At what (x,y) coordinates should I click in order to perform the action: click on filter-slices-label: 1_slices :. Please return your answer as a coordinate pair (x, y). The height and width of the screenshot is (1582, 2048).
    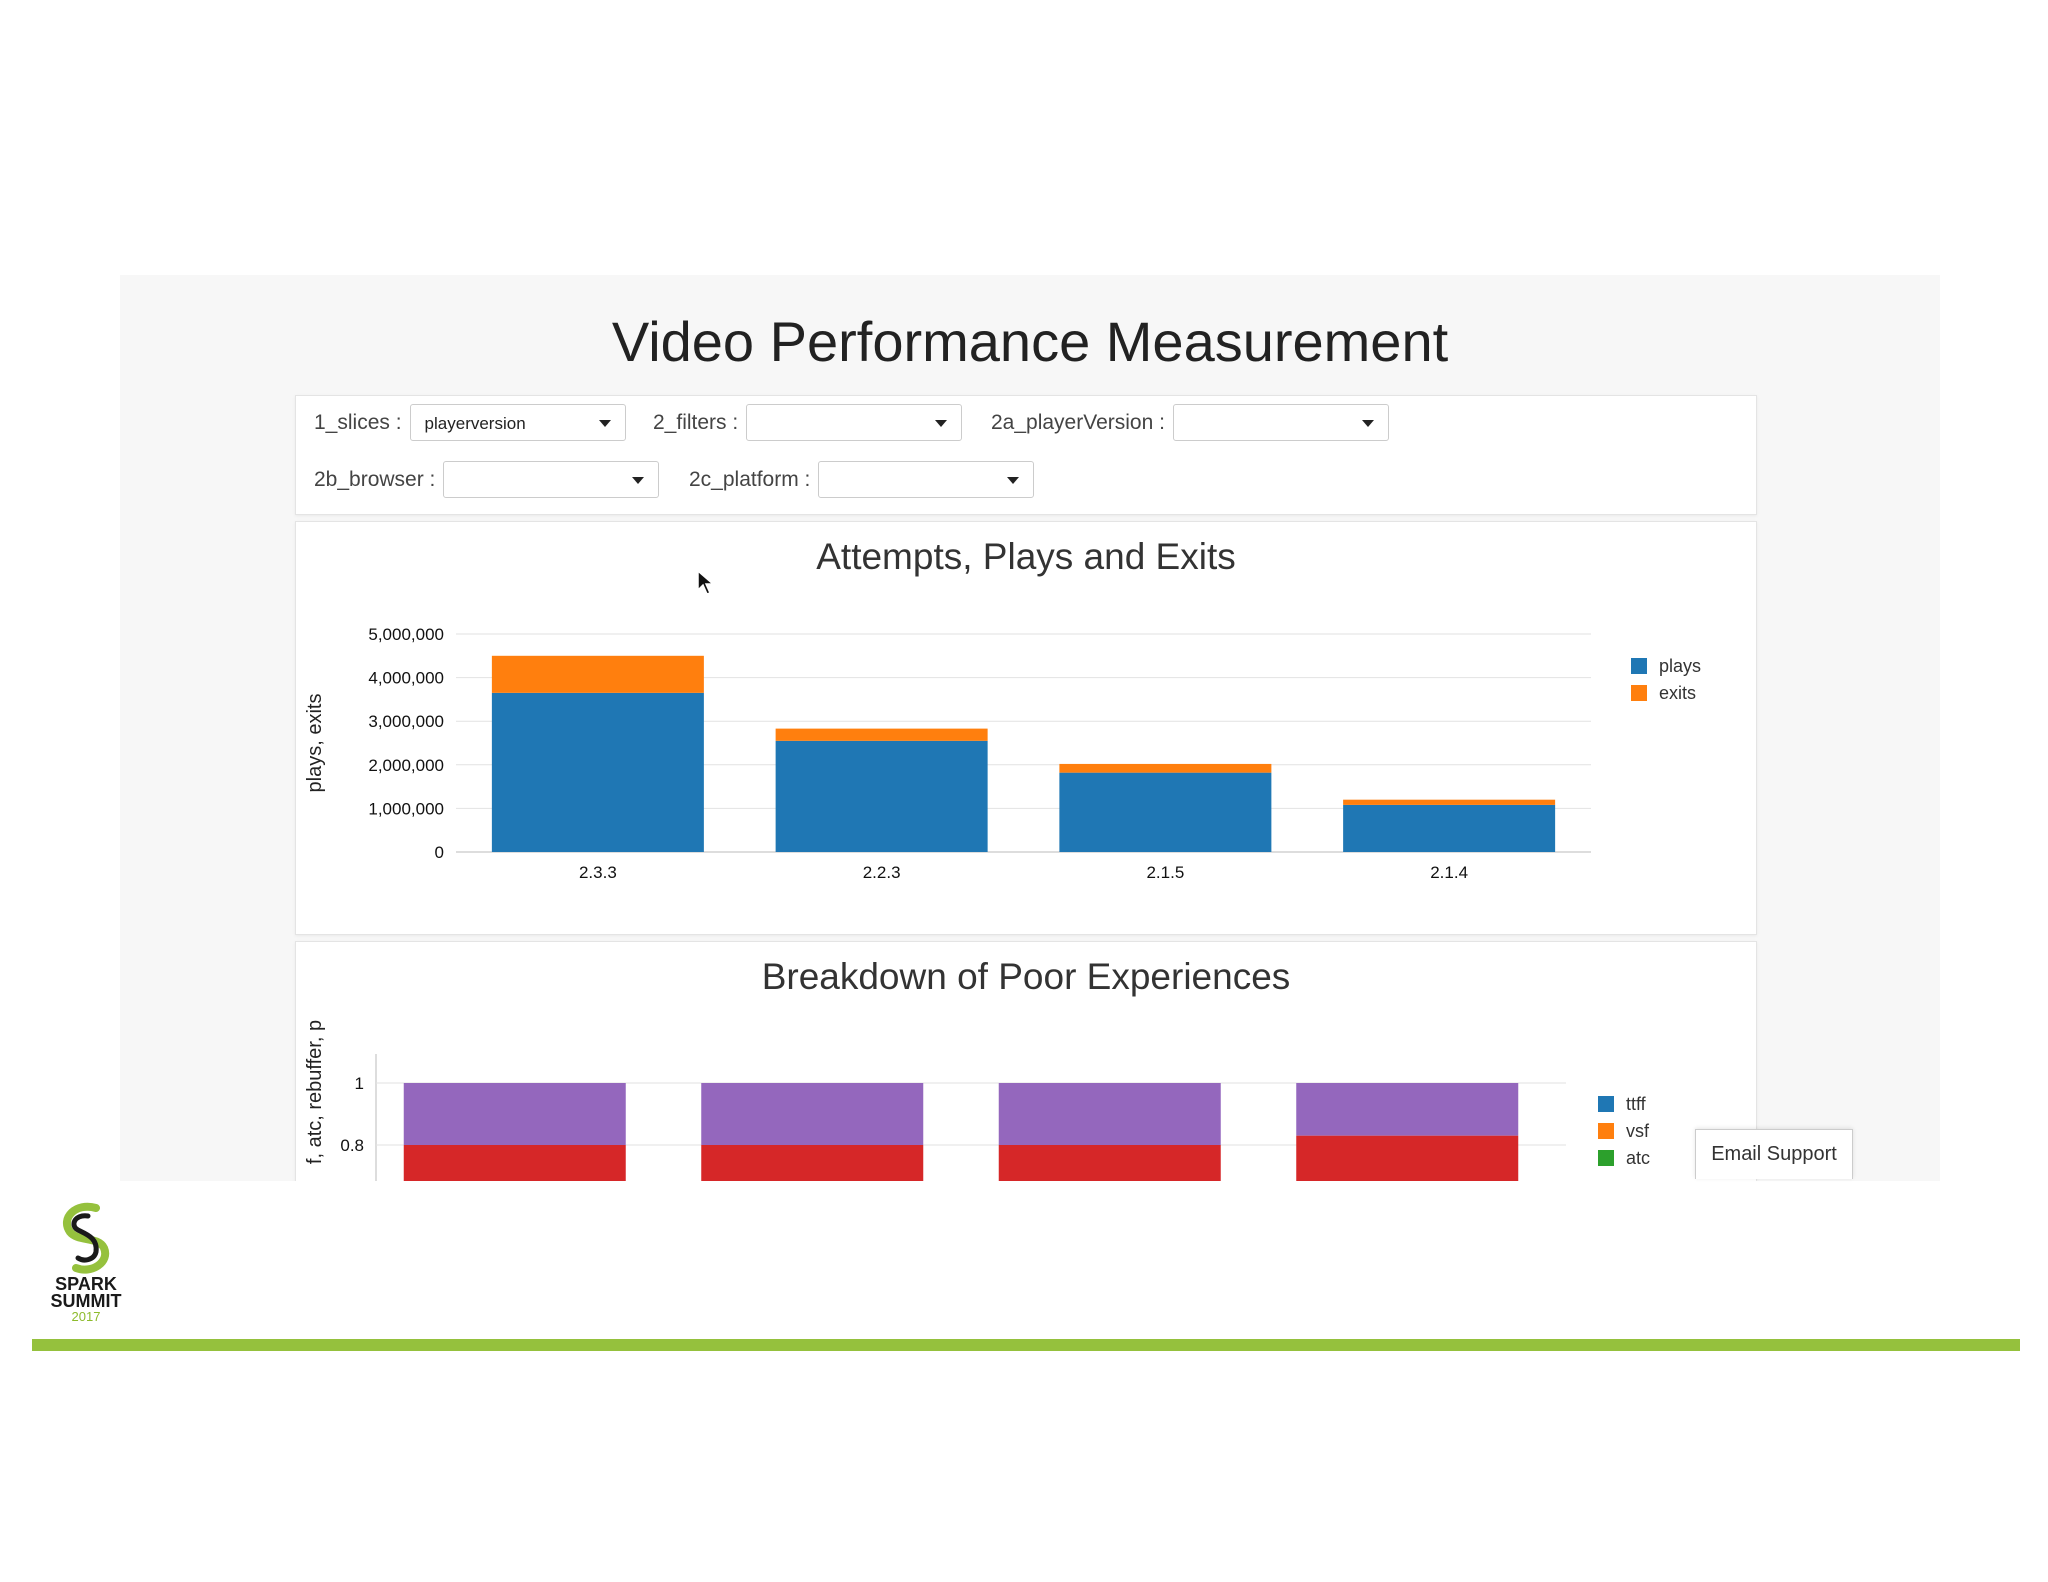
    Looking at the image, I should click on (358, 422).